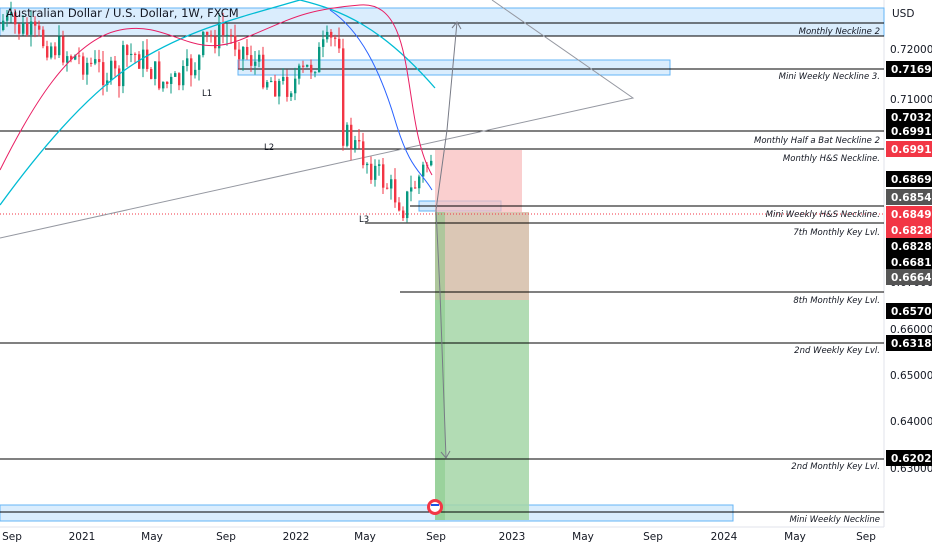 The width and height of the screenshot is (932, 550). What do you see at coordinates (817, 141) in the screenshot?
I see `level-annotation: Monthly Half a Bat Neckline 2` at bounding box center [817, 141].